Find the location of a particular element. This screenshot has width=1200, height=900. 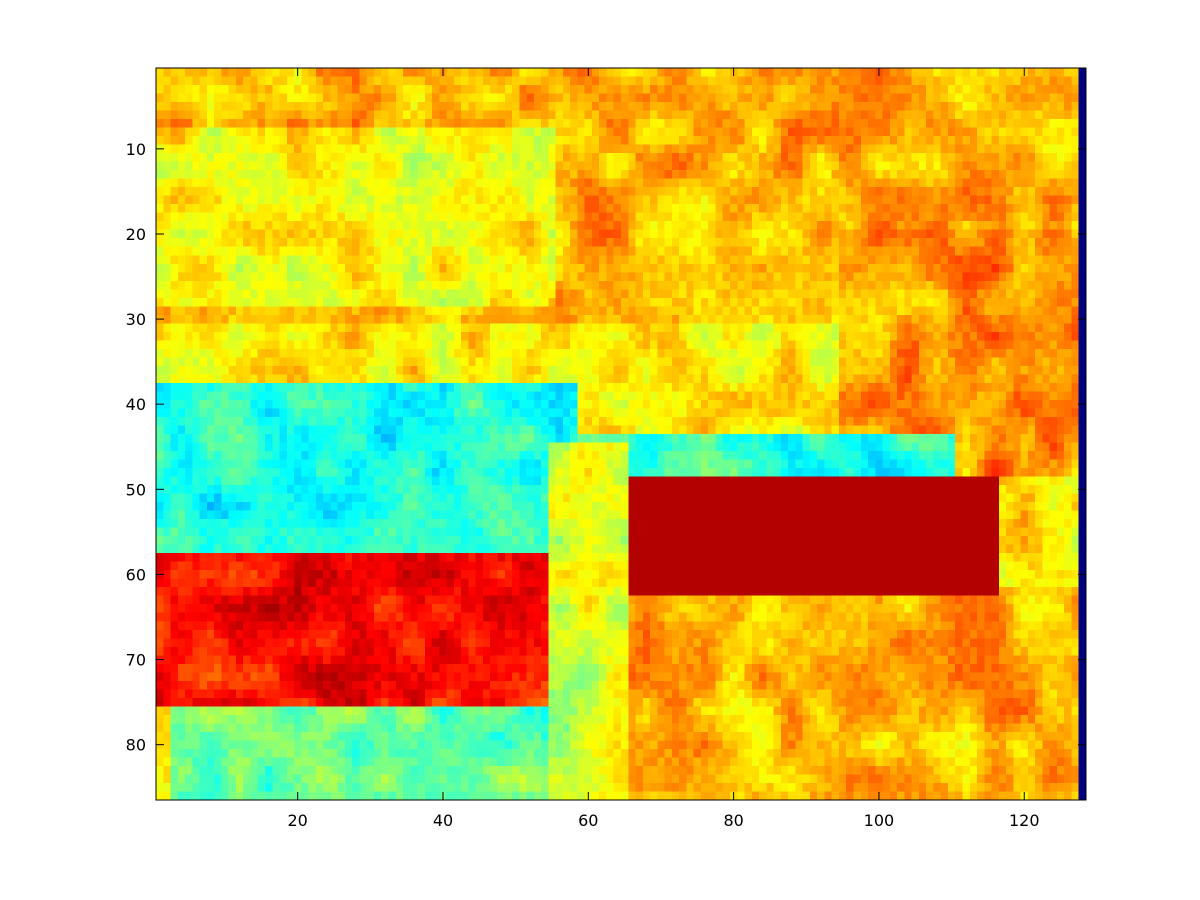

y-tick-label: 30 is located at coordinates (136, 319).